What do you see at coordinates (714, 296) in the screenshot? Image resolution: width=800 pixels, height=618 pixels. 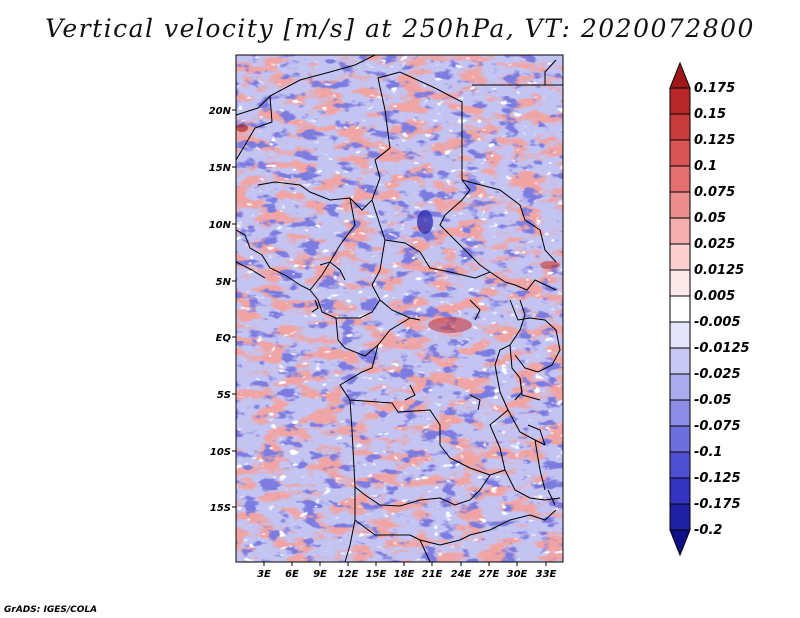 I see `colorbar-label: 0.005` at bounding box center [714, 296].